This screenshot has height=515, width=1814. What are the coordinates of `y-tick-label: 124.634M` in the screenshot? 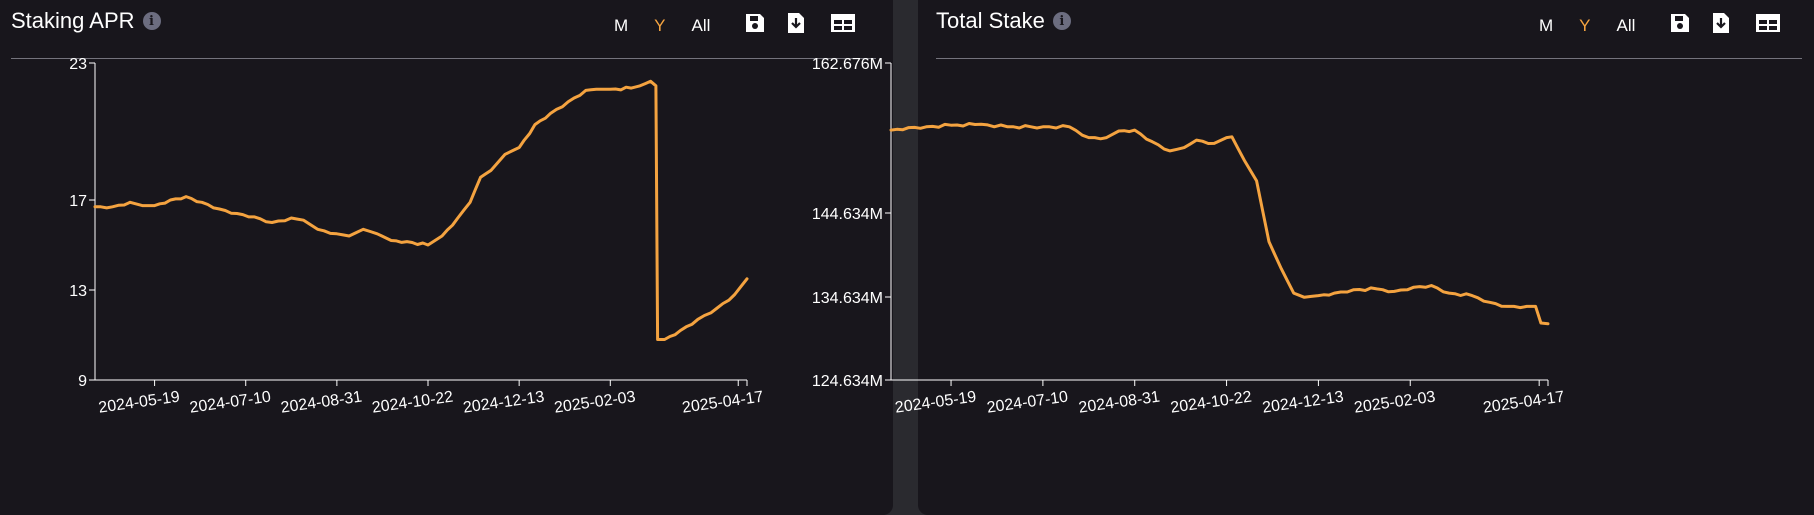 It's located at (847, 381).